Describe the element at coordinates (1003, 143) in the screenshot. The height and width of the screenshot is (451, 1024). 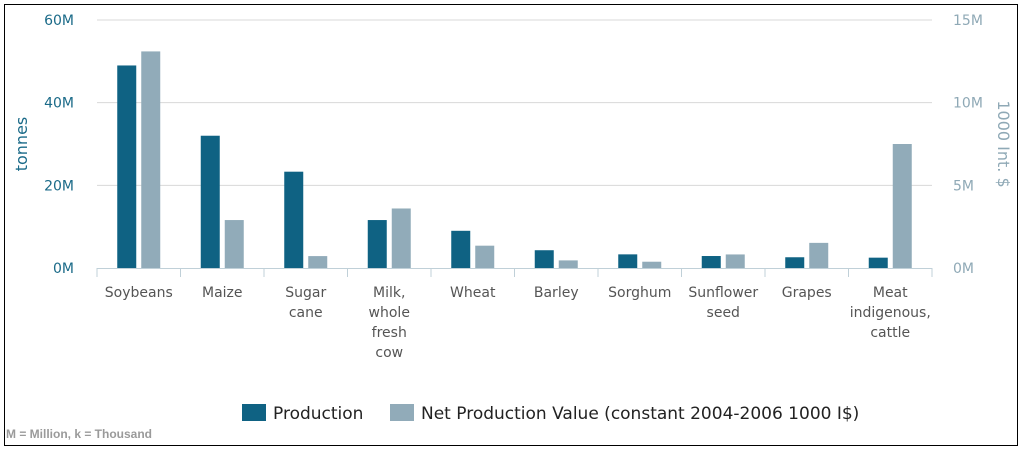
I see `y-right-axis-title: 1000 Int. $` at that location.